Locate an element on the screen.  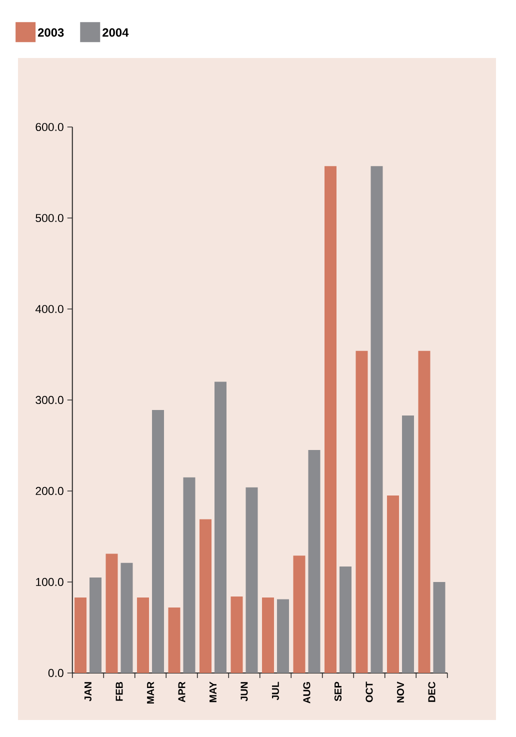
y-tick-label: 500.0 is located at coordinates (50, 218).